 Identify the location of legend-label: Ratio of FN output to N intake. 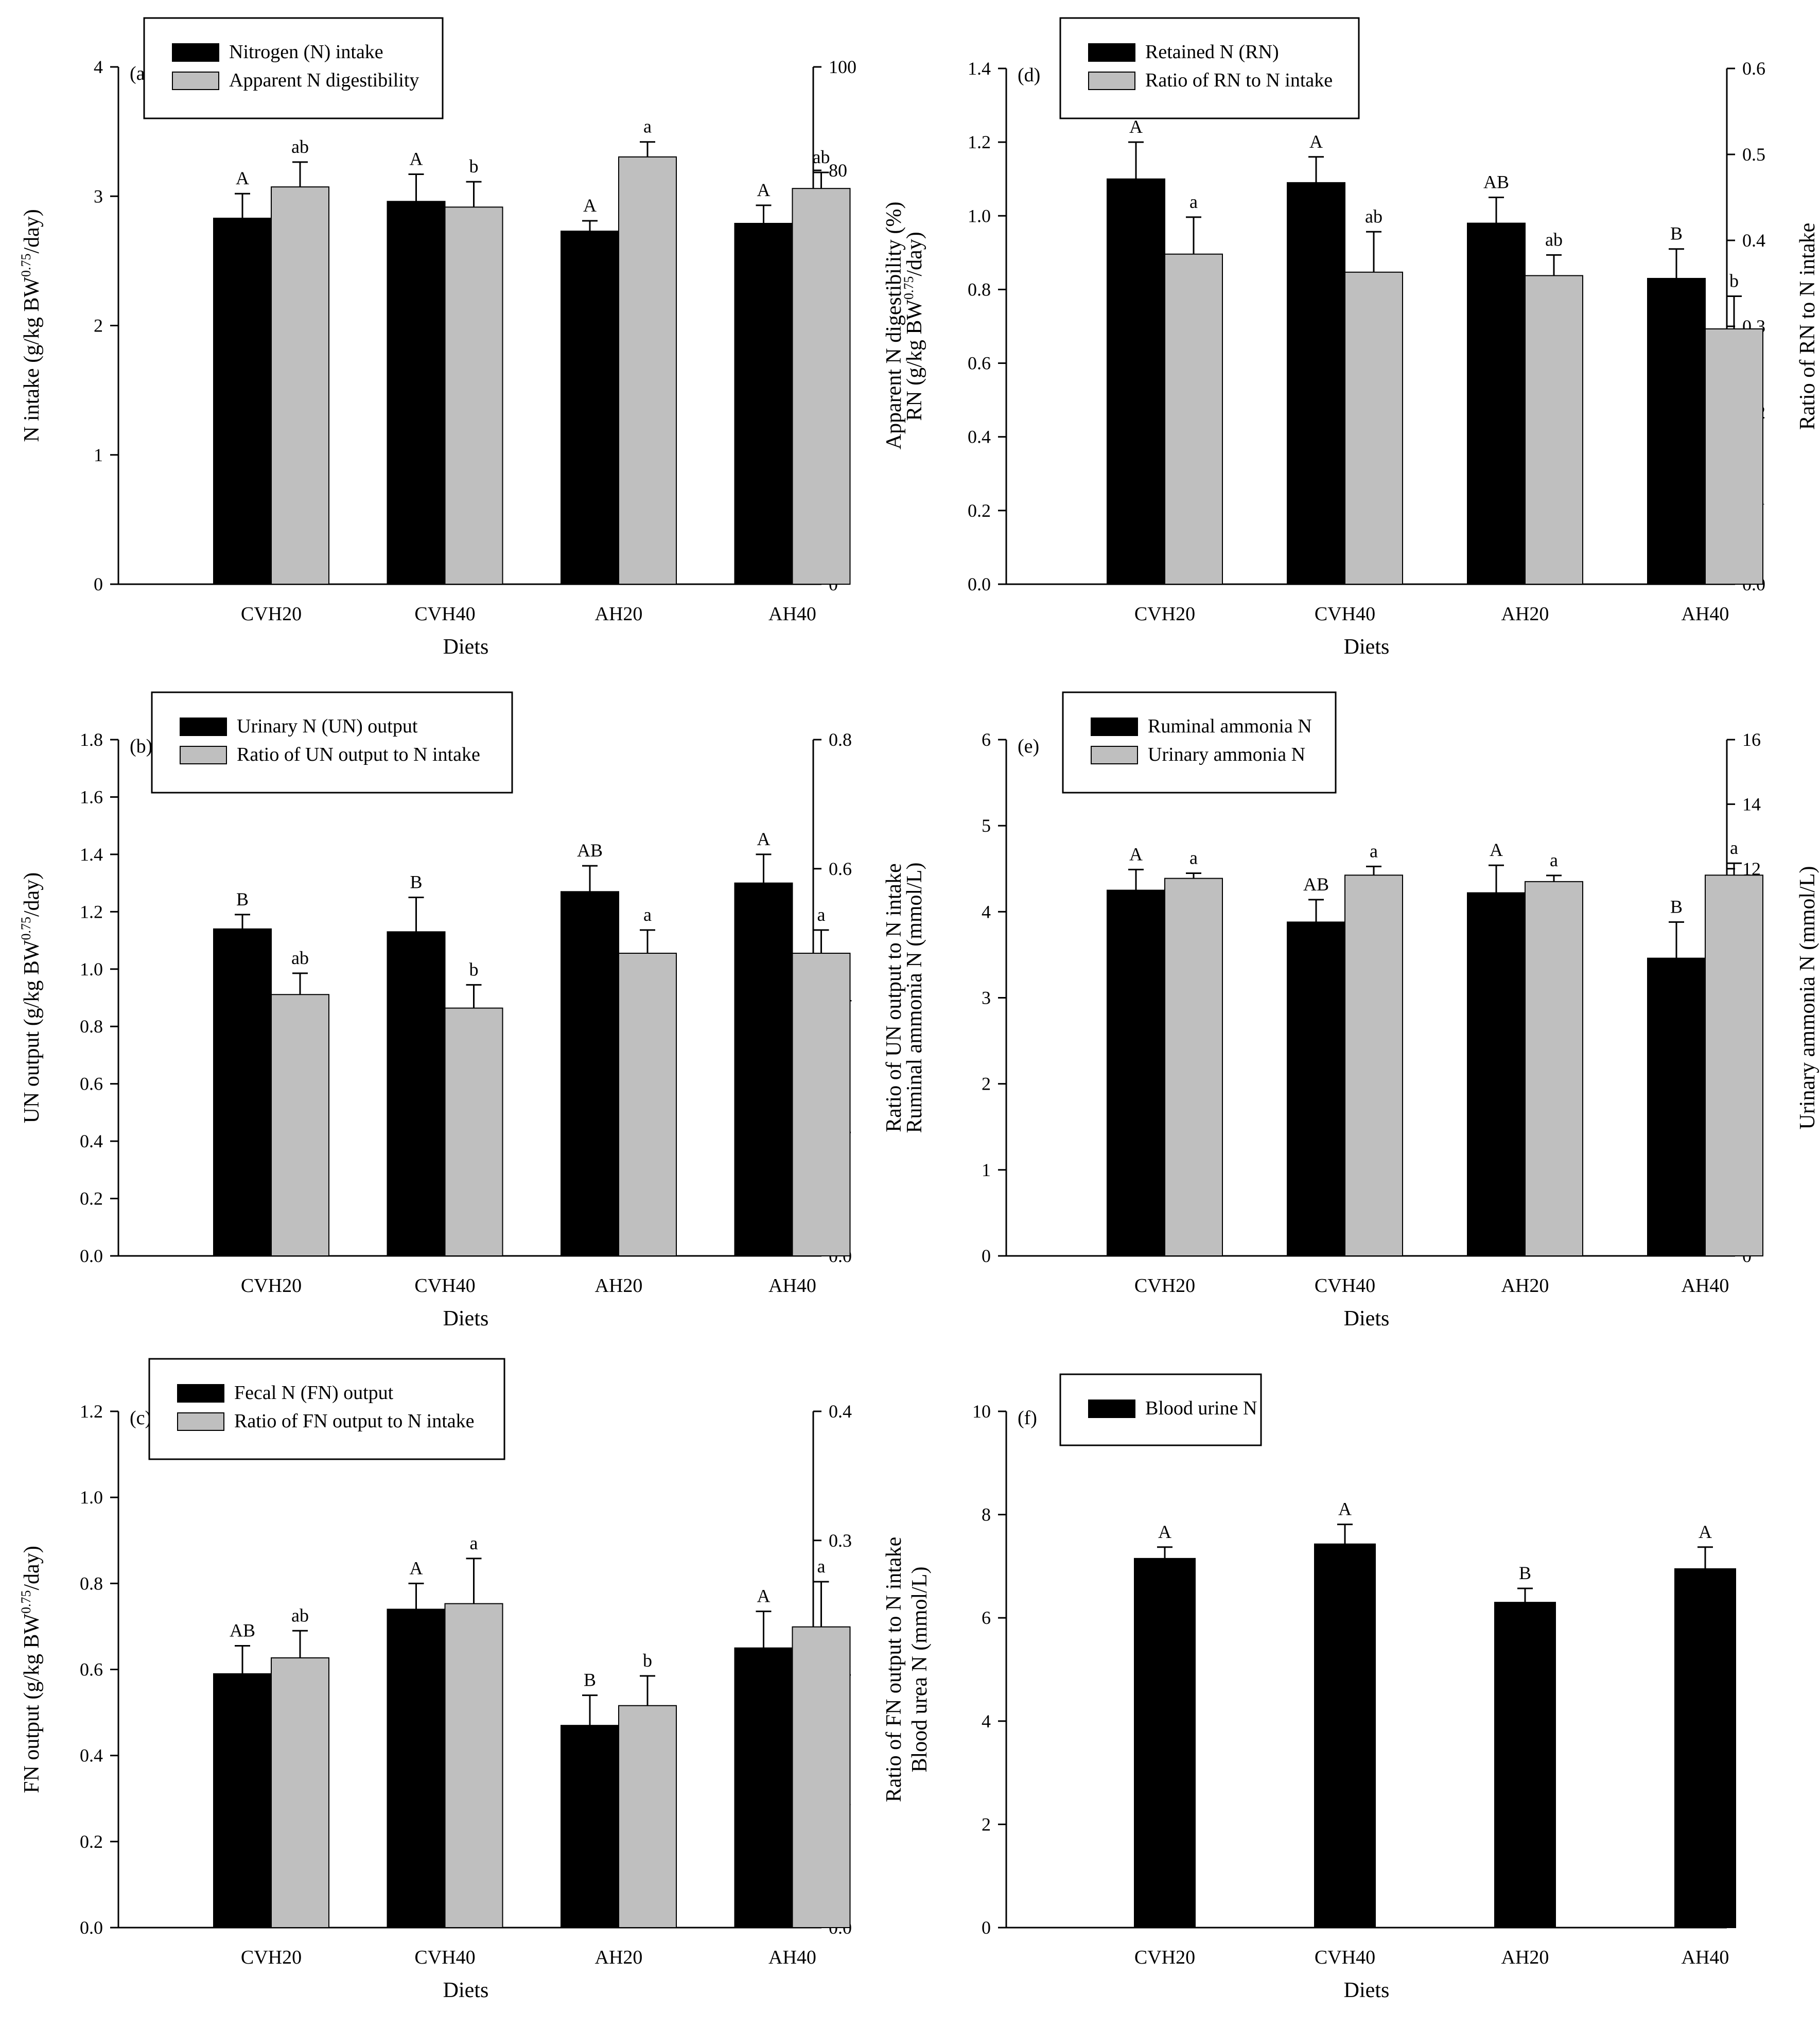
(354, 1421).